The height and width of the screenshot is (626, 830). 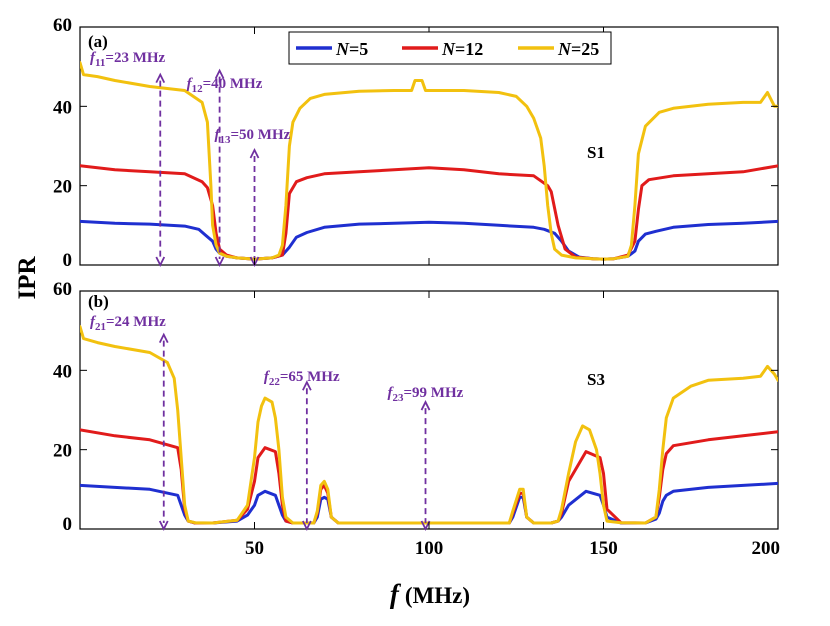 What do you see at coordinates (128, 59) in the screenshot?
I see `annotation-label: f11=23 MHz` at bounding box center [128, 59].